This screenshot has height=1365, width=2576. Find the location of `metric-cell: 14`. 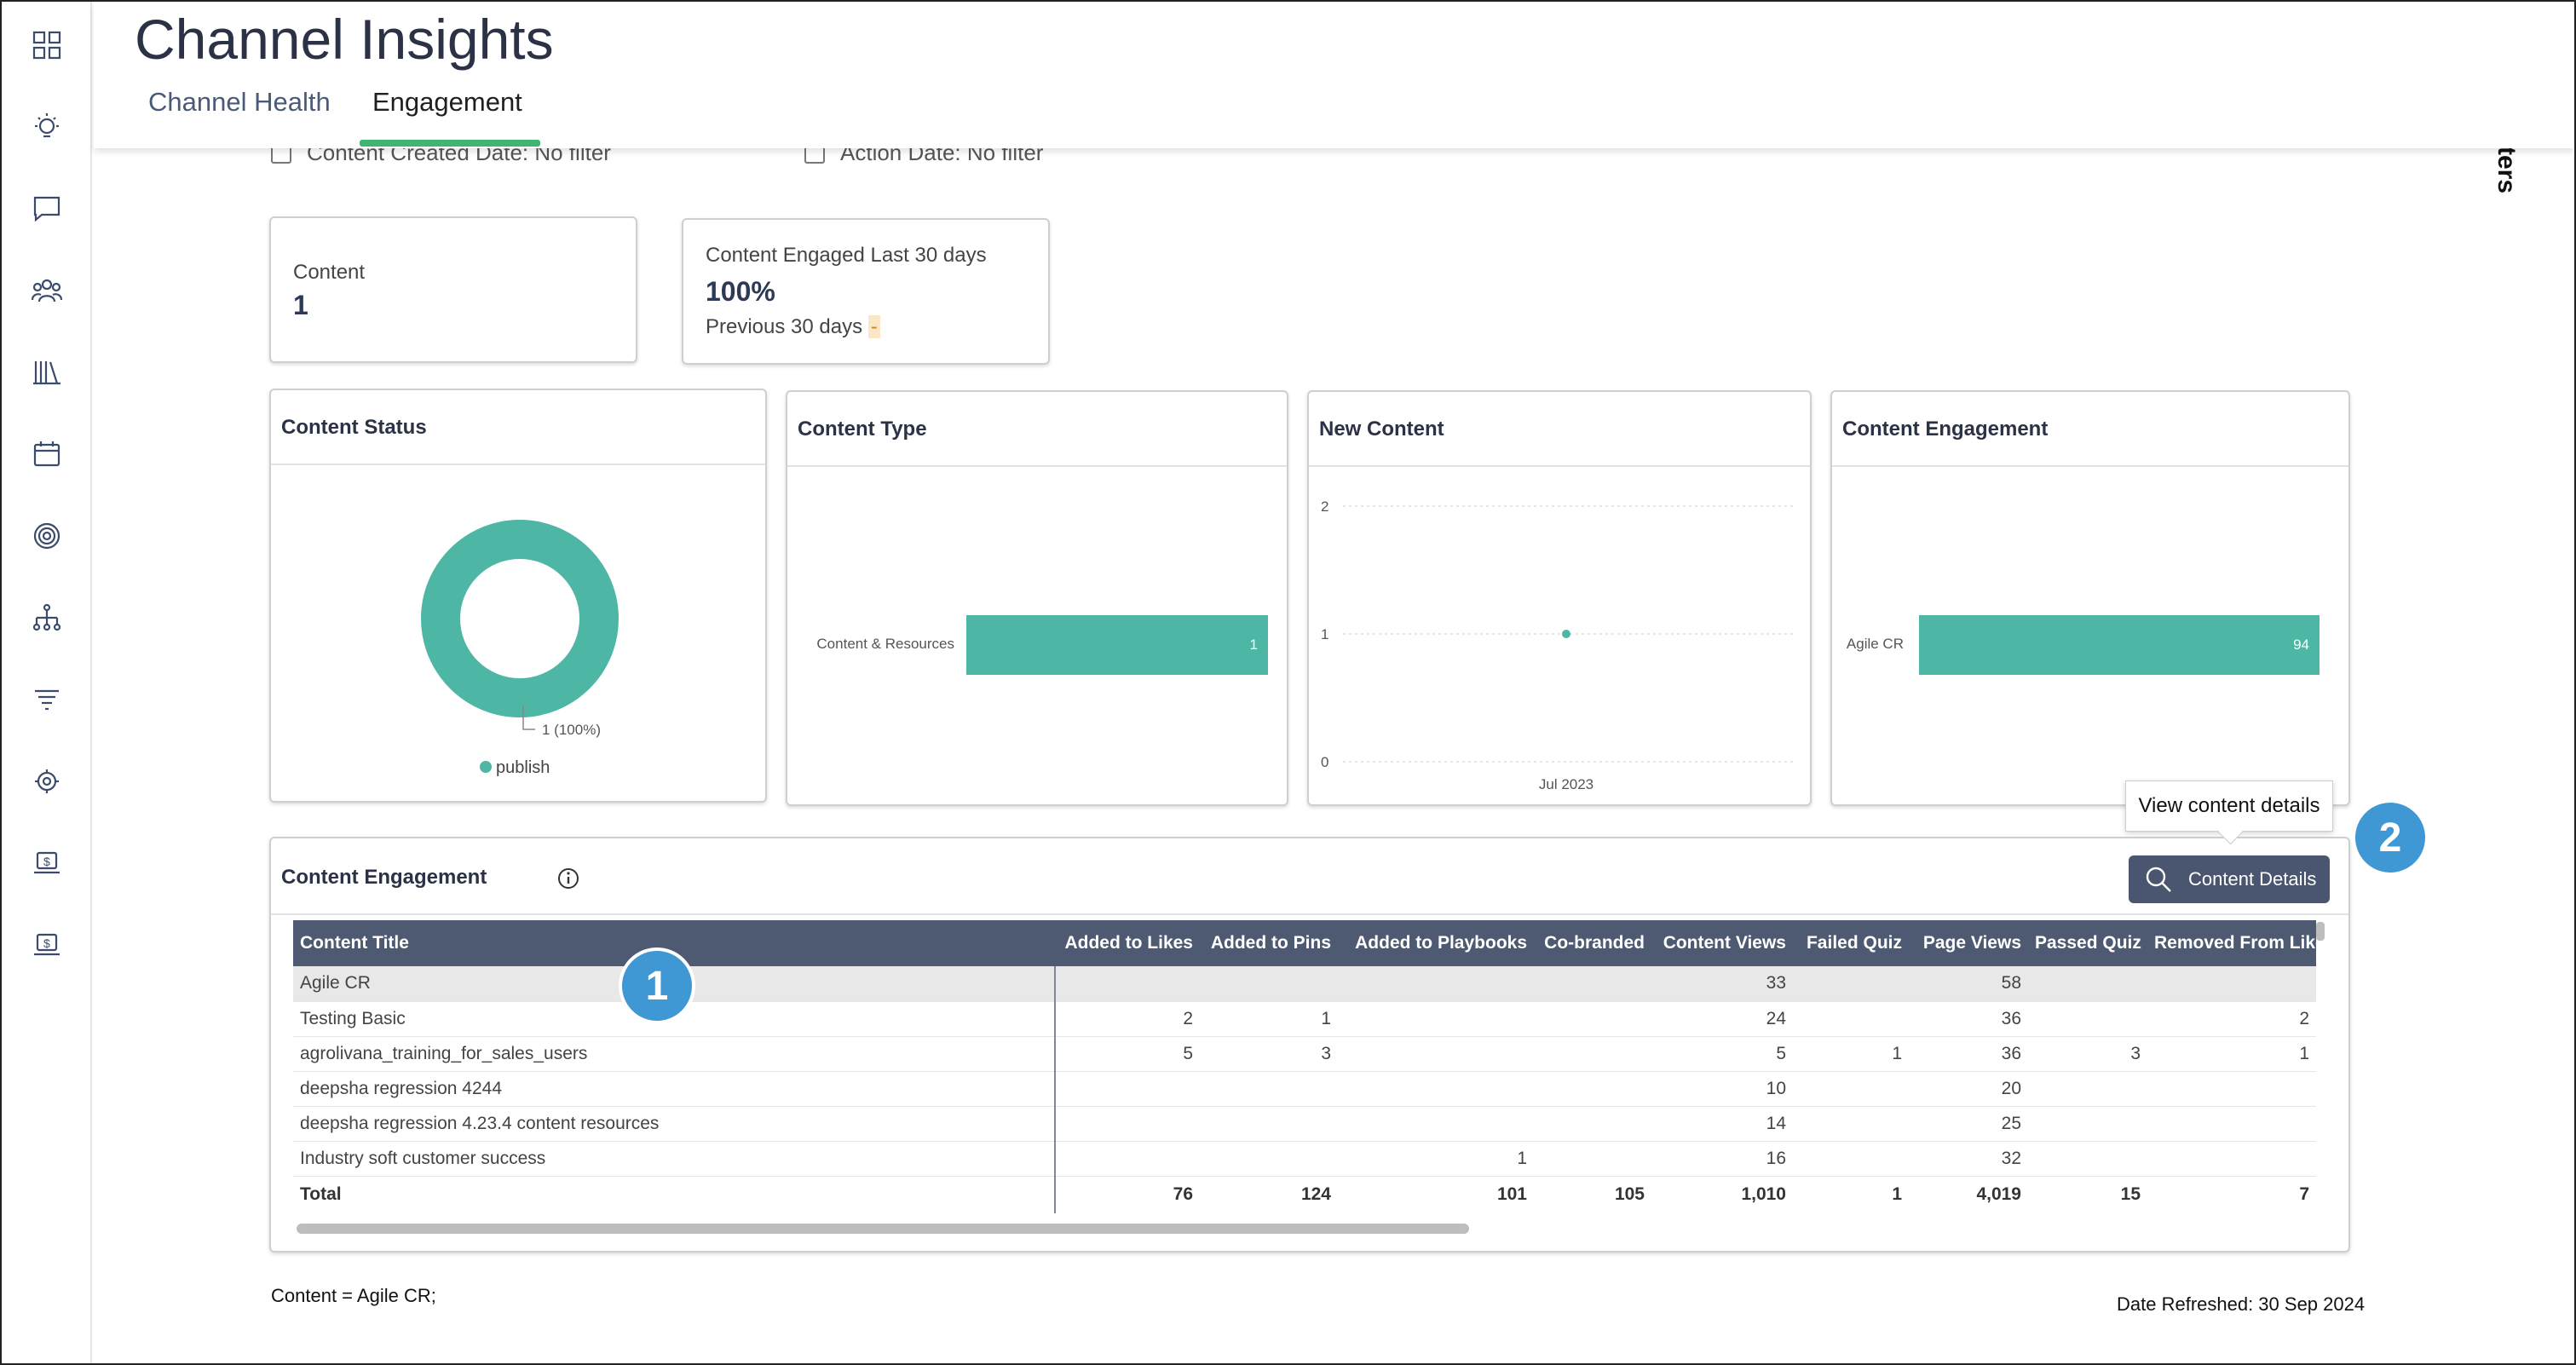

metric-cell: 14 is located at coordinates (1722, 1124).